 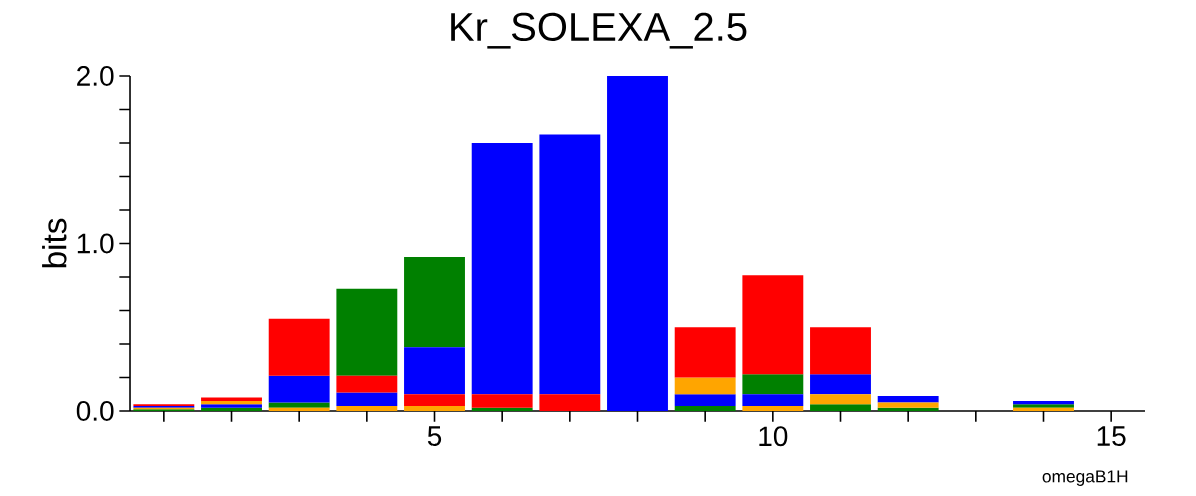 I want to click on x-tick-label: 5, so click(x=434, y=436).